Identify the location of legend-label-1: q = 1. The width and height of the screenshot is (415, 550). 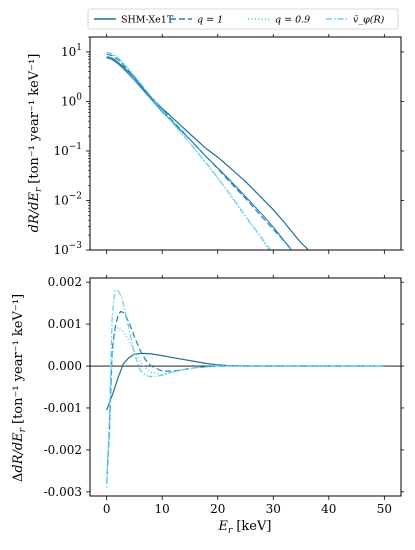
(210, 20).